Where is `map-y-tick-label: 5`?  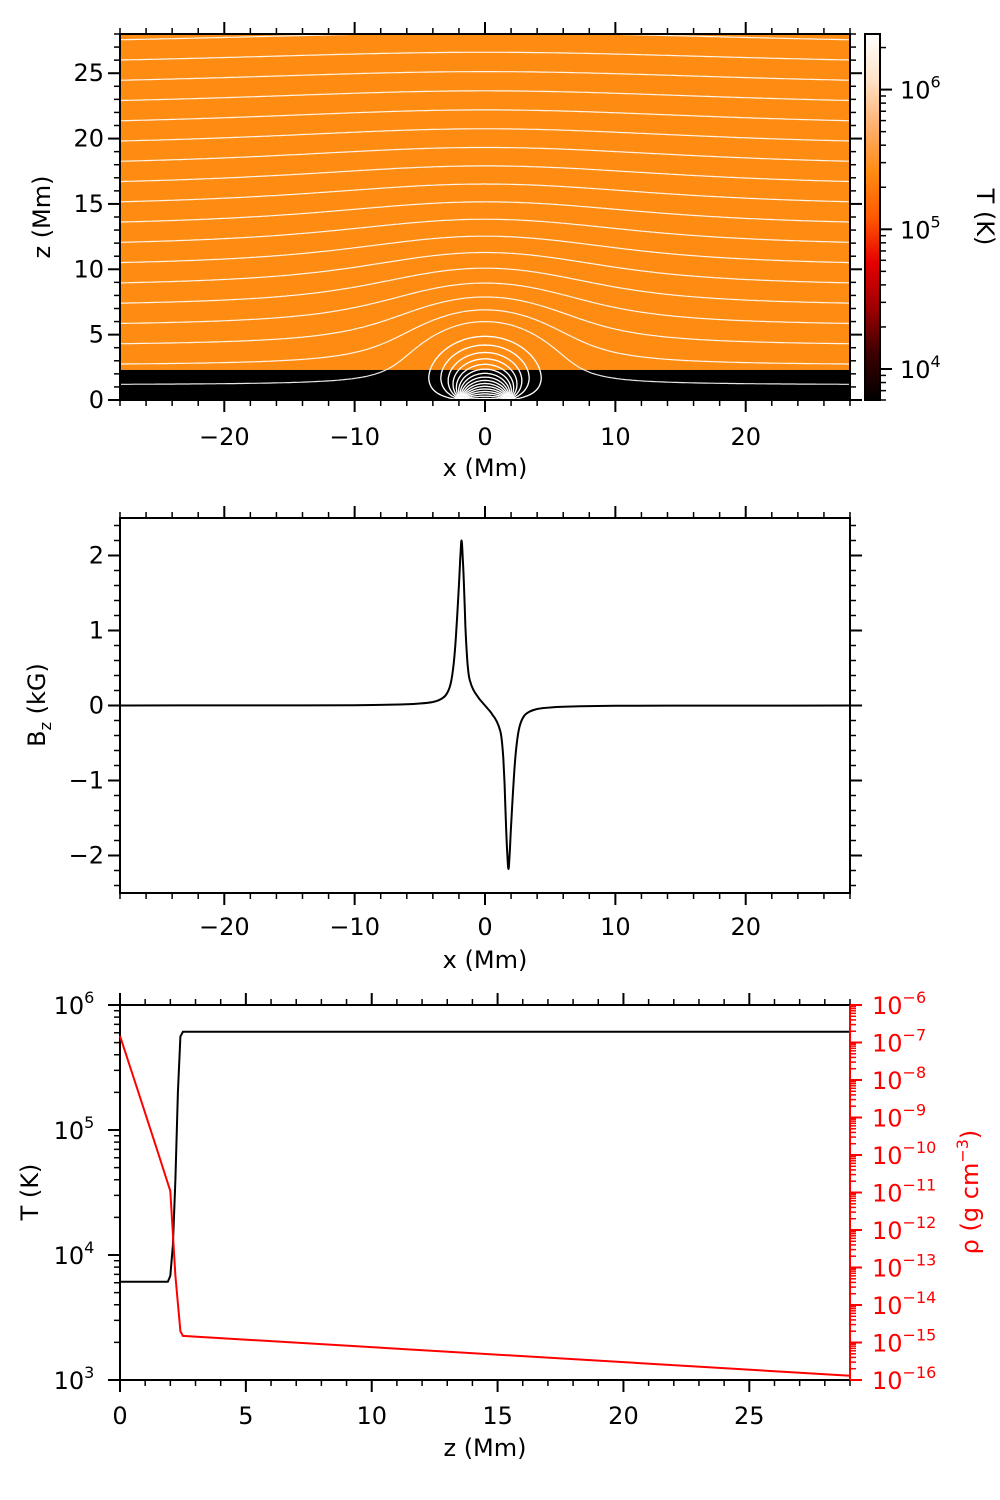 map-y-tick-label: 5 is located at coordinates (96, 335).